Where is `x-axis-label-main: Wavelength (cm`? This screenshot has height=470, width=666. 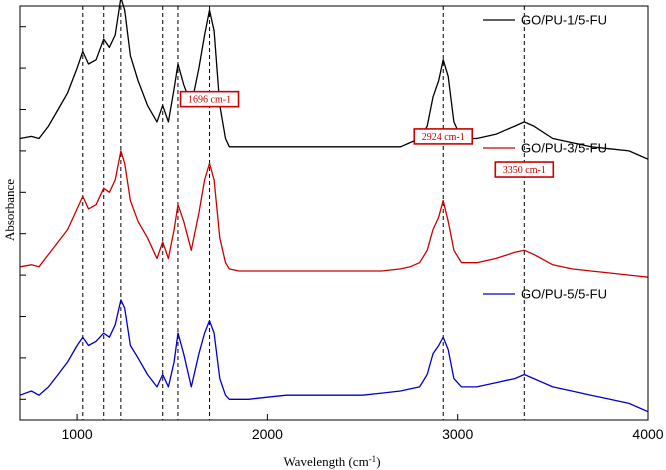
x-axis-label-main: Wavelength (cm is located at coordinates (325, 461).